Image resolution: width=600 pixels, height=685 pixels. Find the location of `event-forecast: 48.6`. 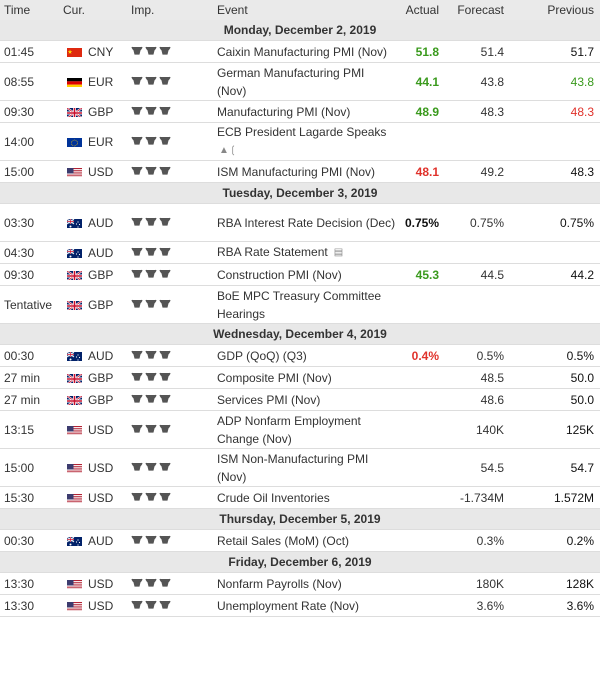

event-forecast: 48.6 is located at coordinates (477, 399).